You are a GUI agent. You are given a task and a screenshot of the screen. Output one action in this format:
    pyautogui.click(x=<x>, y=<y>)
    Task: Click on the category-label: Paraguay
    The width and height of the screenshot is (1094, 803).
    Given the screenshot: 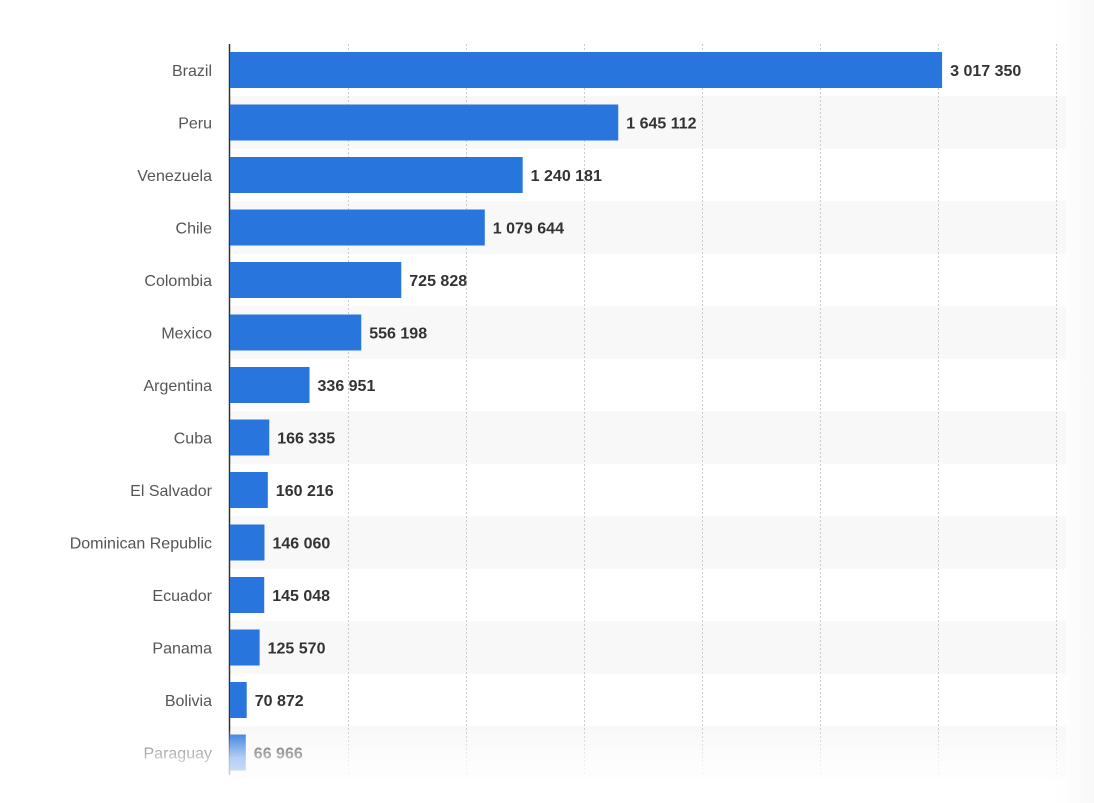 What is the action you would take?
    pyautogui.click(x=178, y=754)
    